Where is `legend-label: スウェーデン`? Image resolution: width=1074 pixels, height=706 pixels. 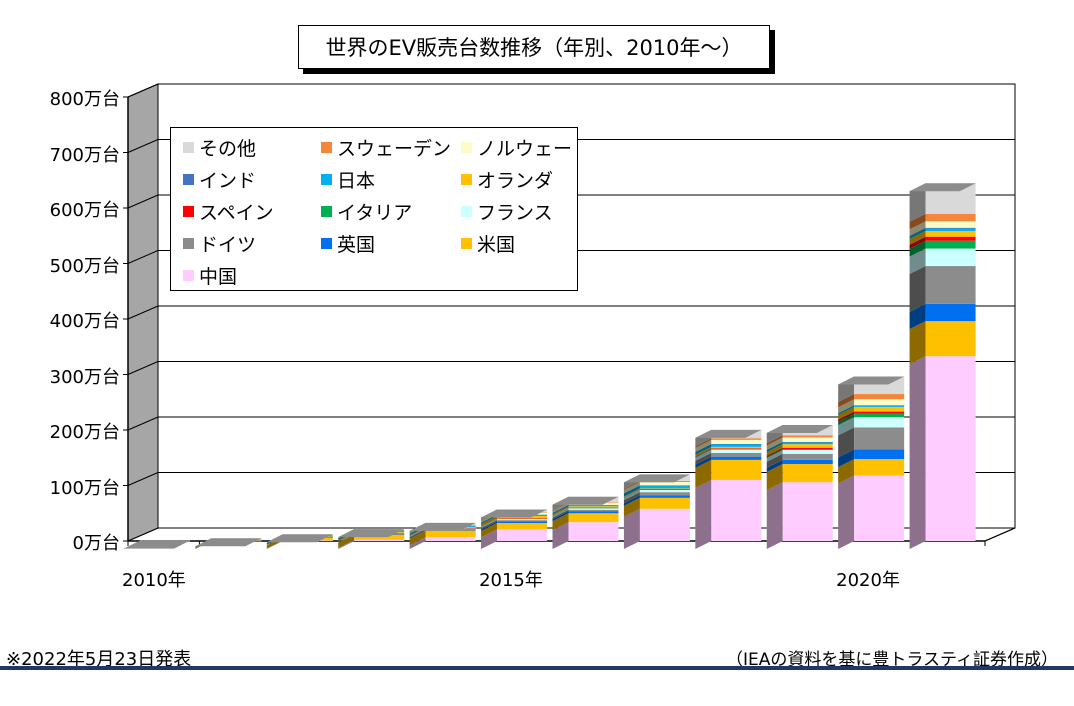 legend-label: スウェーデン is located at coordinates (394, 149).